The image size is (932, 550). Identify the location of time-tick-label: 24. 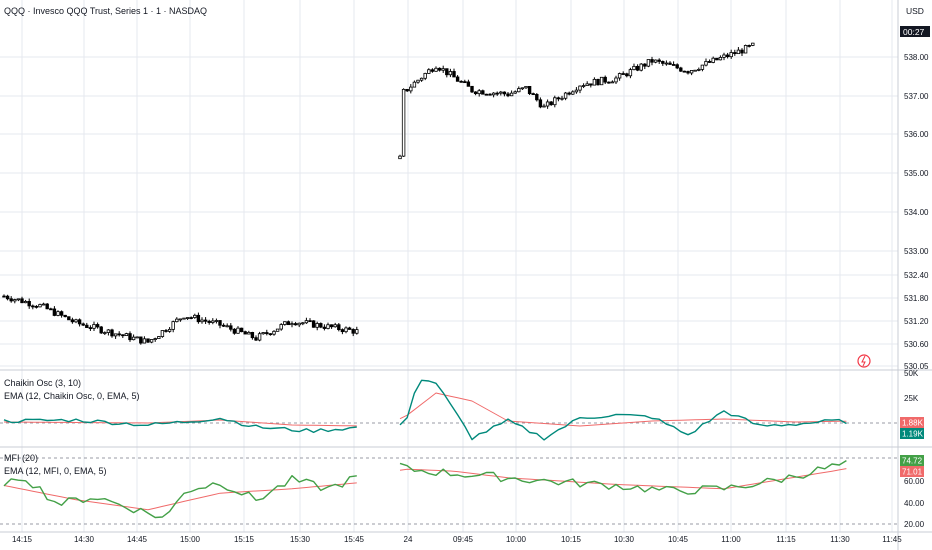
(408, 539).